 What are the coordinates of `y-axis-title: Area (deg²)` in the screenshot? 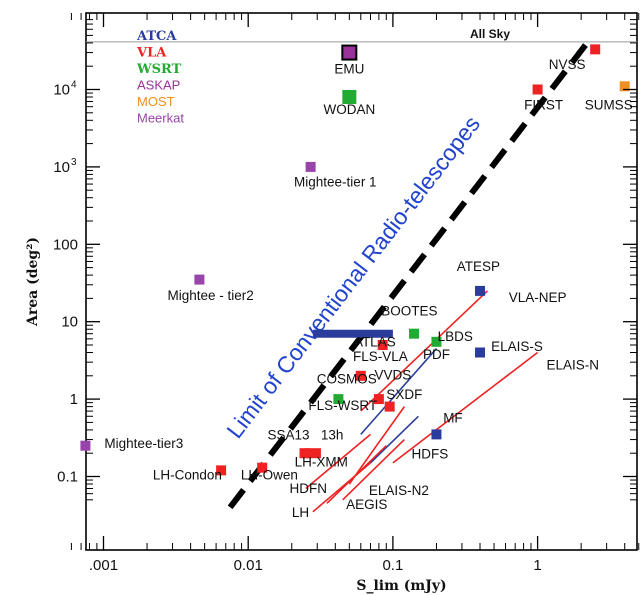 It's located at (33, 282).